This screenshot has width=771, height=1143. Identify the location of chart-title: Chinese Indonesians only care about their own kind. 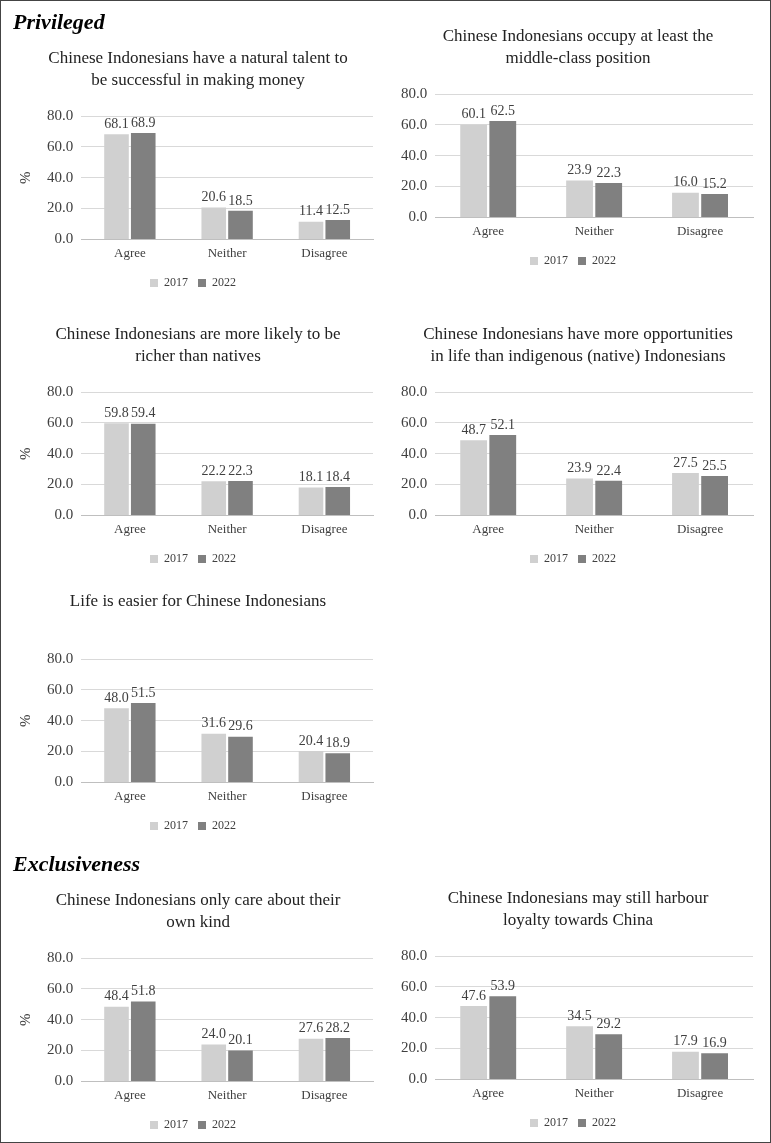
(198, 911).